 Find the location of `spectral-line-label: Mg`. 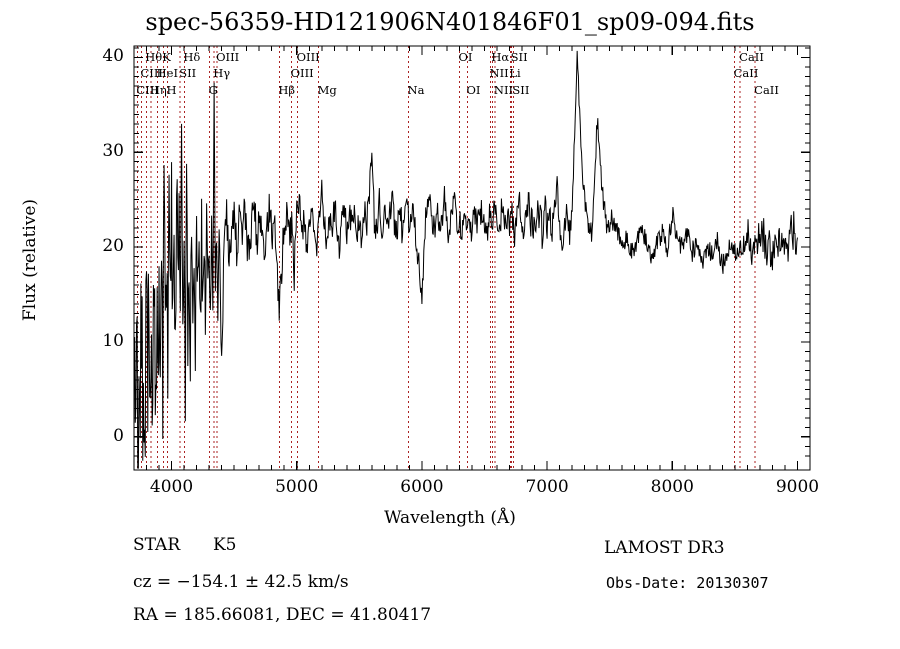

spectral-line-label: Mg is located at coordinates (327, 90).